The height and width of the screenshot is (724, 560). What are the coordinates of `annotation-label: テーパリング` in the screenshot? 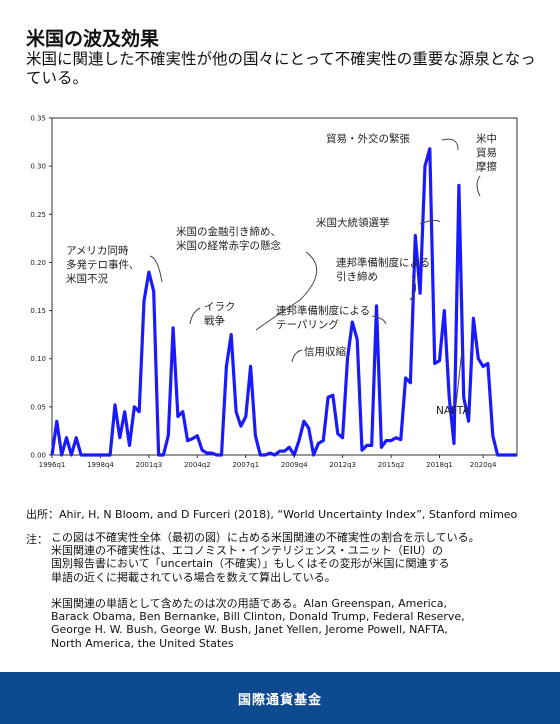 It's located at (307, 324).